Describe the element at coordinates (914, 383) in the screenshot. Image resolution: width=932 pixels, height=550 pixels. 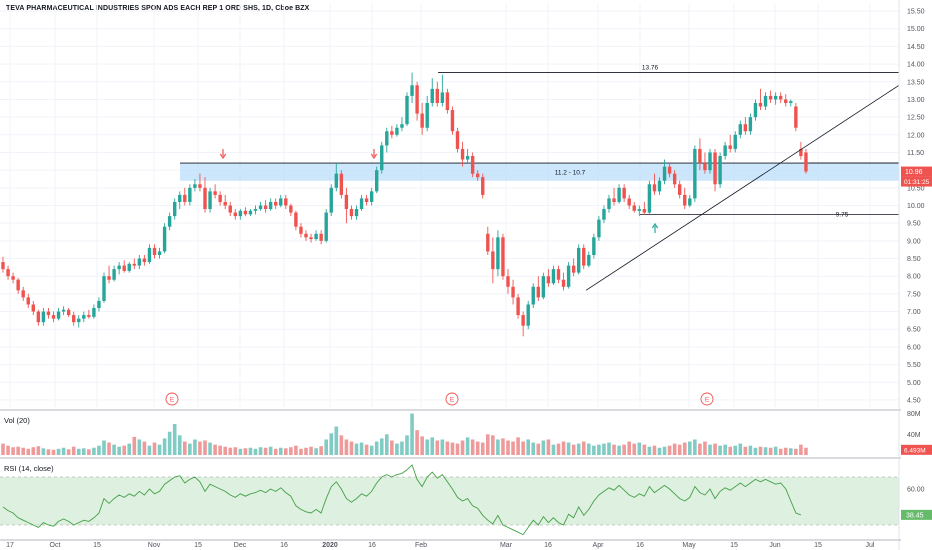
I see `price-tick-label: 5.00` at that location.